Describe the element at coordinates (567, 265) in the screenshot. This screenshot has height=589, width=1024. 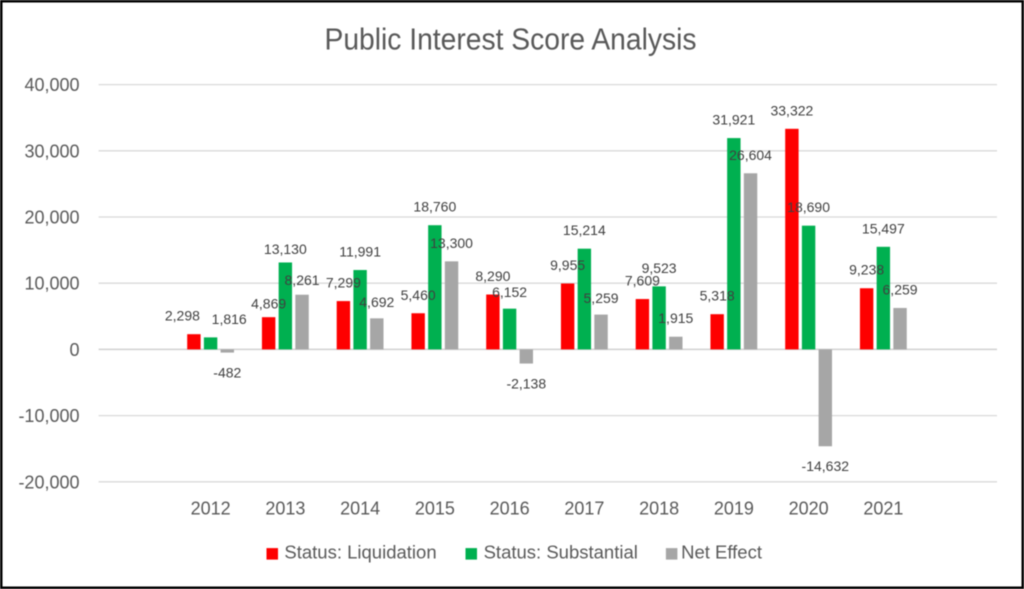
I see `svg-text: 9,955` at that location.